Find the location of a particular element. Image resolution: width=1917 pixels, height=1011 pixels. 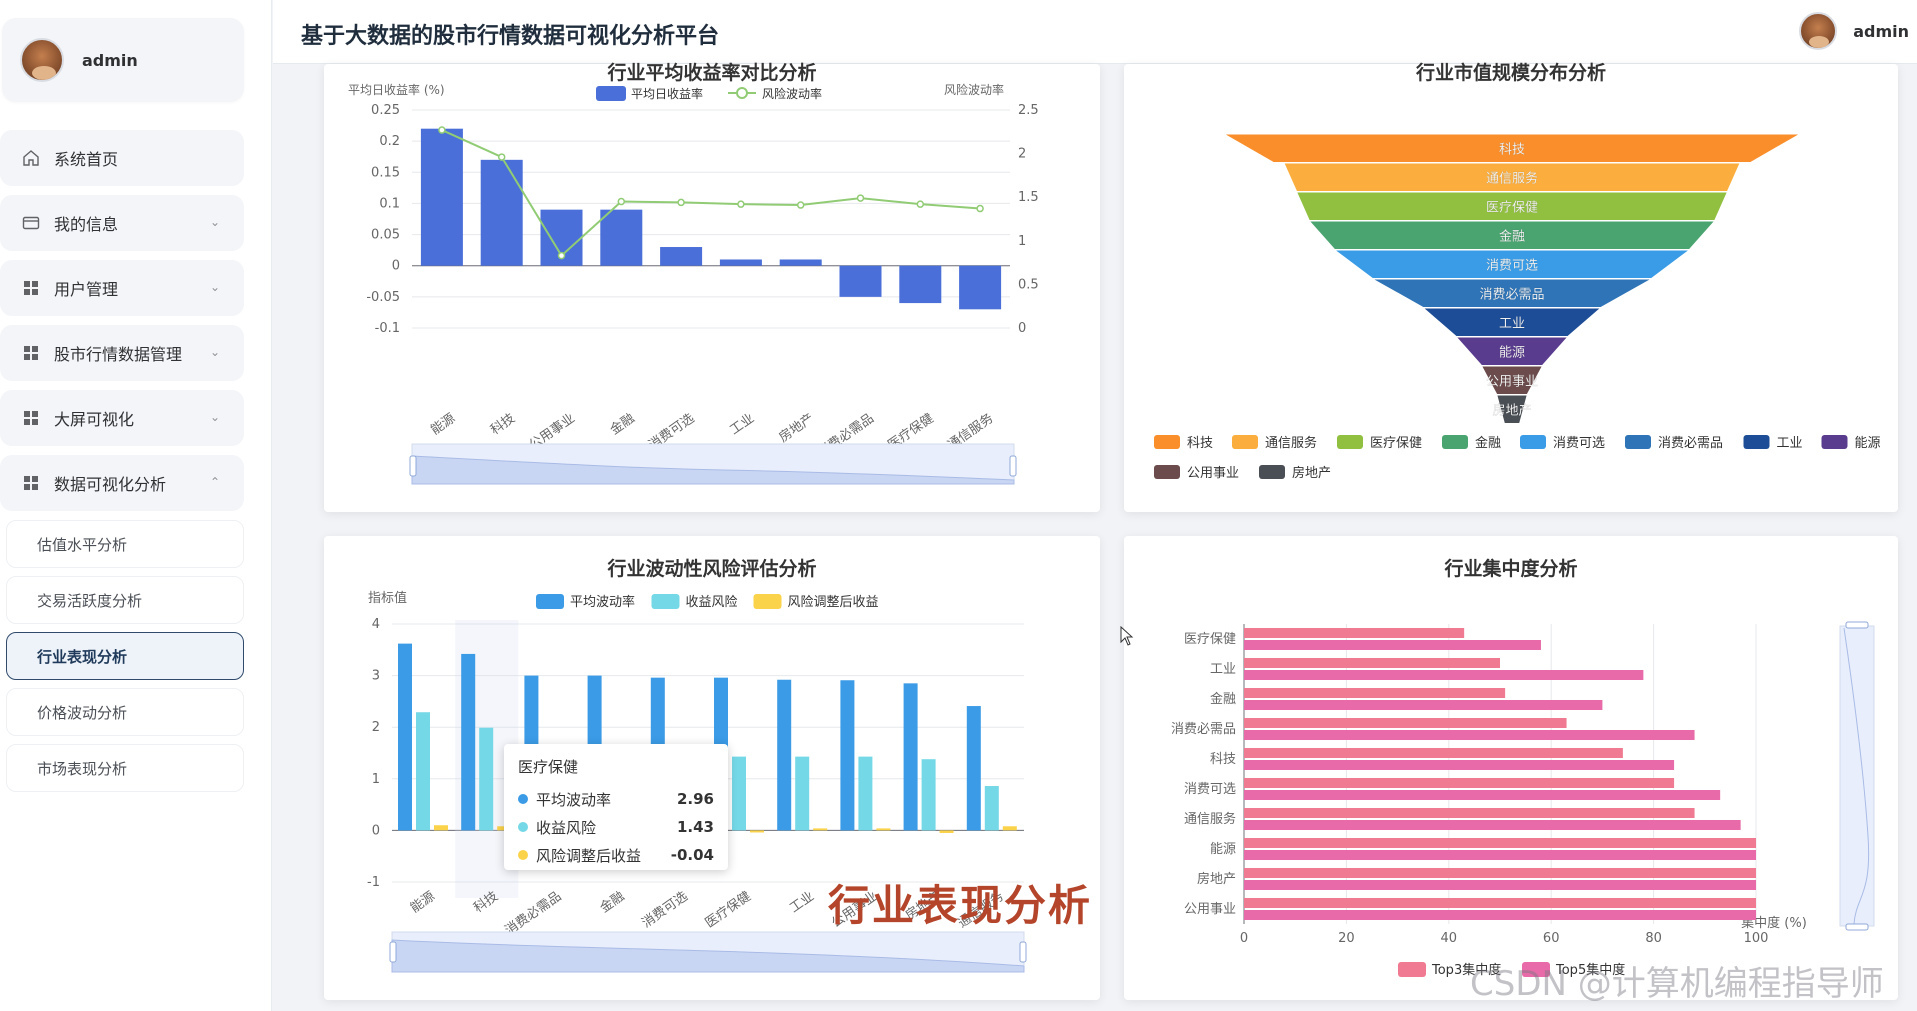

x-tick-label: 金融 is located at coordinates (612, 902).